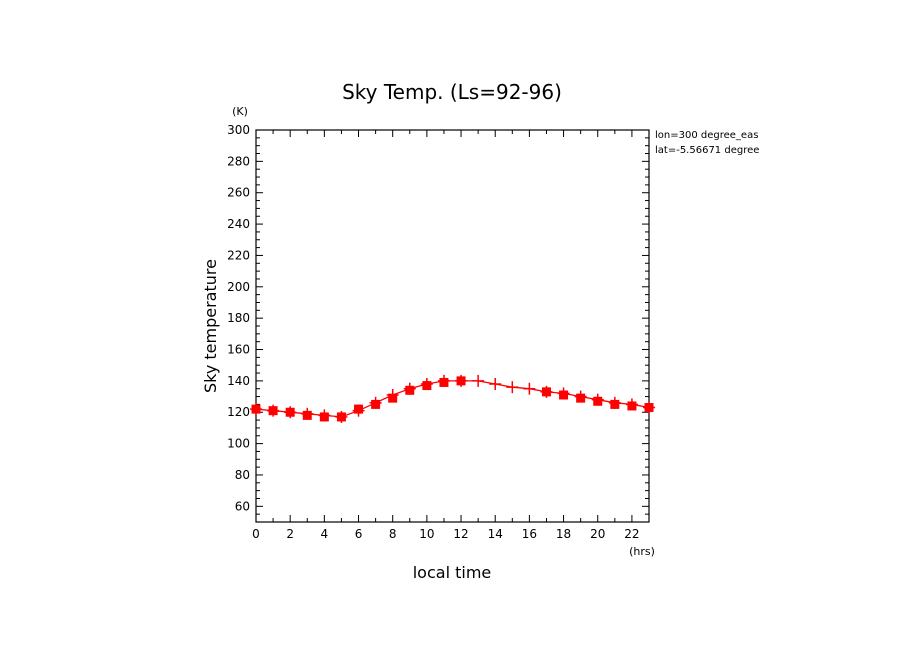  What do you see at coordinates (238, 224) in the screenshot?
I see `y-tick-label: 240` at bounding box center [238, 224].